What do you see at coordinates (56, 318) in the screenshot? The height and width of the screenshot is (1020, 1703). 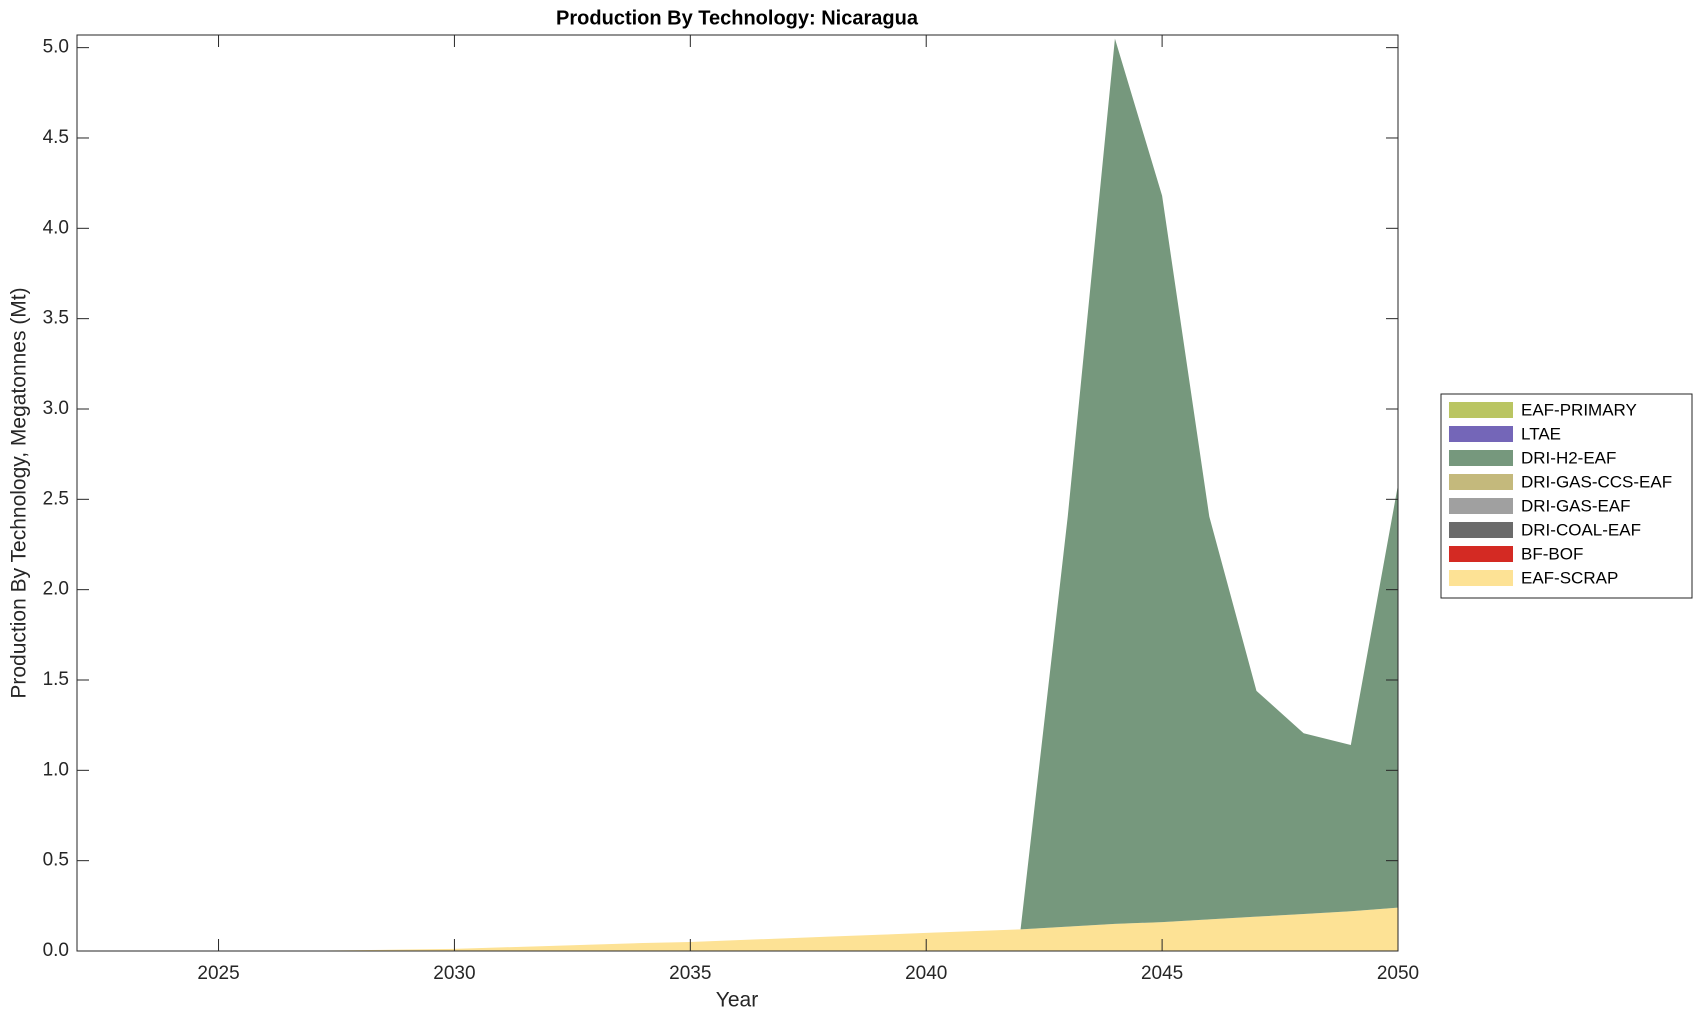 I see `y-tick-label: 3.5` at bounding box center [56, 318].